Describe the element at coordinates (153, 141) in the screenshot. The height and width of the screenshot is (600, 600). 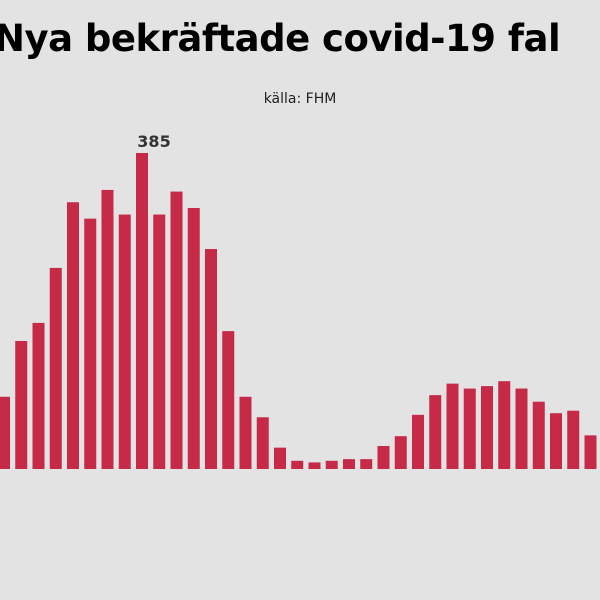
I see `peak-value-label: 385` at that location.